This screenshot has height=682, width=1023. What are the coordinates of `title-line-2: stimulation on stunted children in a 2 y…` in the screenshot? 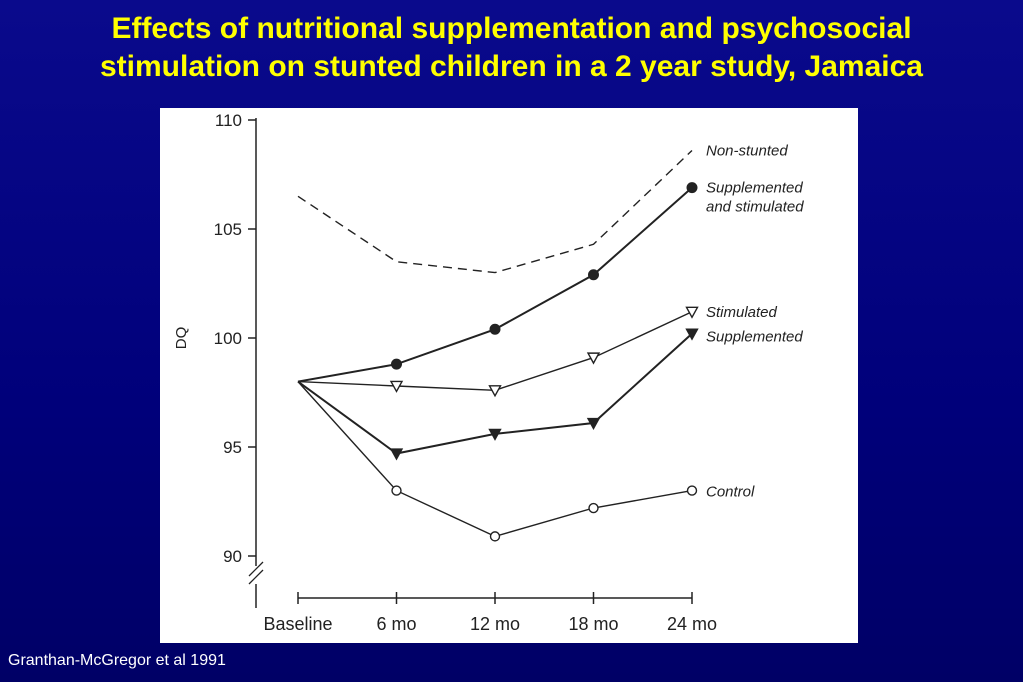 It's located at (511, 66).